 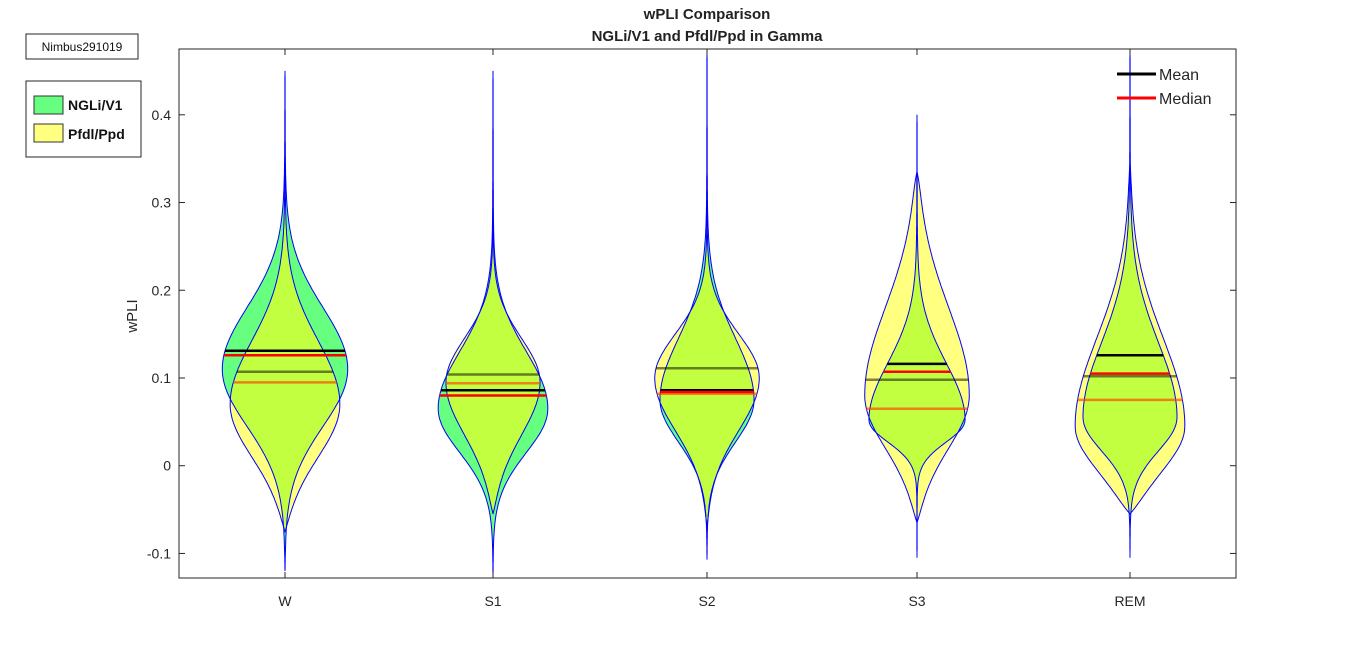 What do you see at coordinates (916, 601) in the screenshot?
I see `x-tick-label: S3` at bounding box center [916, 601].